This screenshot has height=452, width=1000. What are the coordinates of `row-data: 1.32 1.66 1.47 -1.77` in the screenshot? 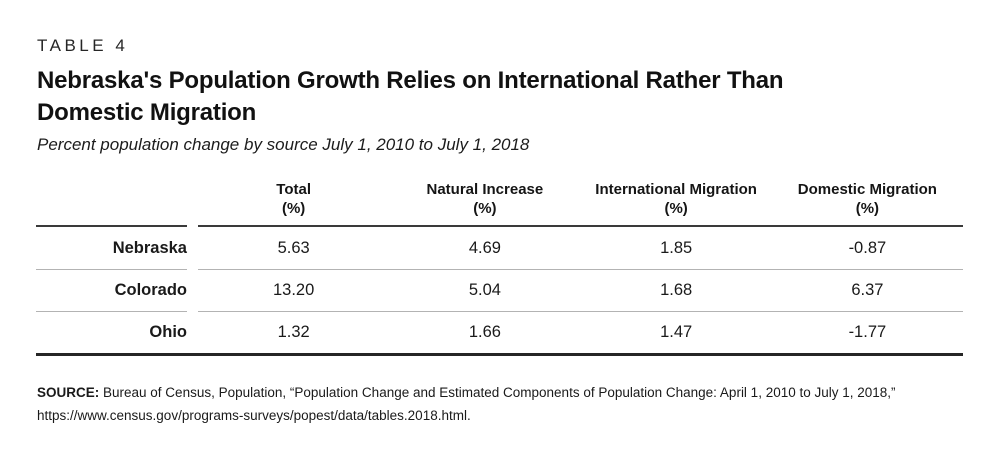 It's located at (580, 332).